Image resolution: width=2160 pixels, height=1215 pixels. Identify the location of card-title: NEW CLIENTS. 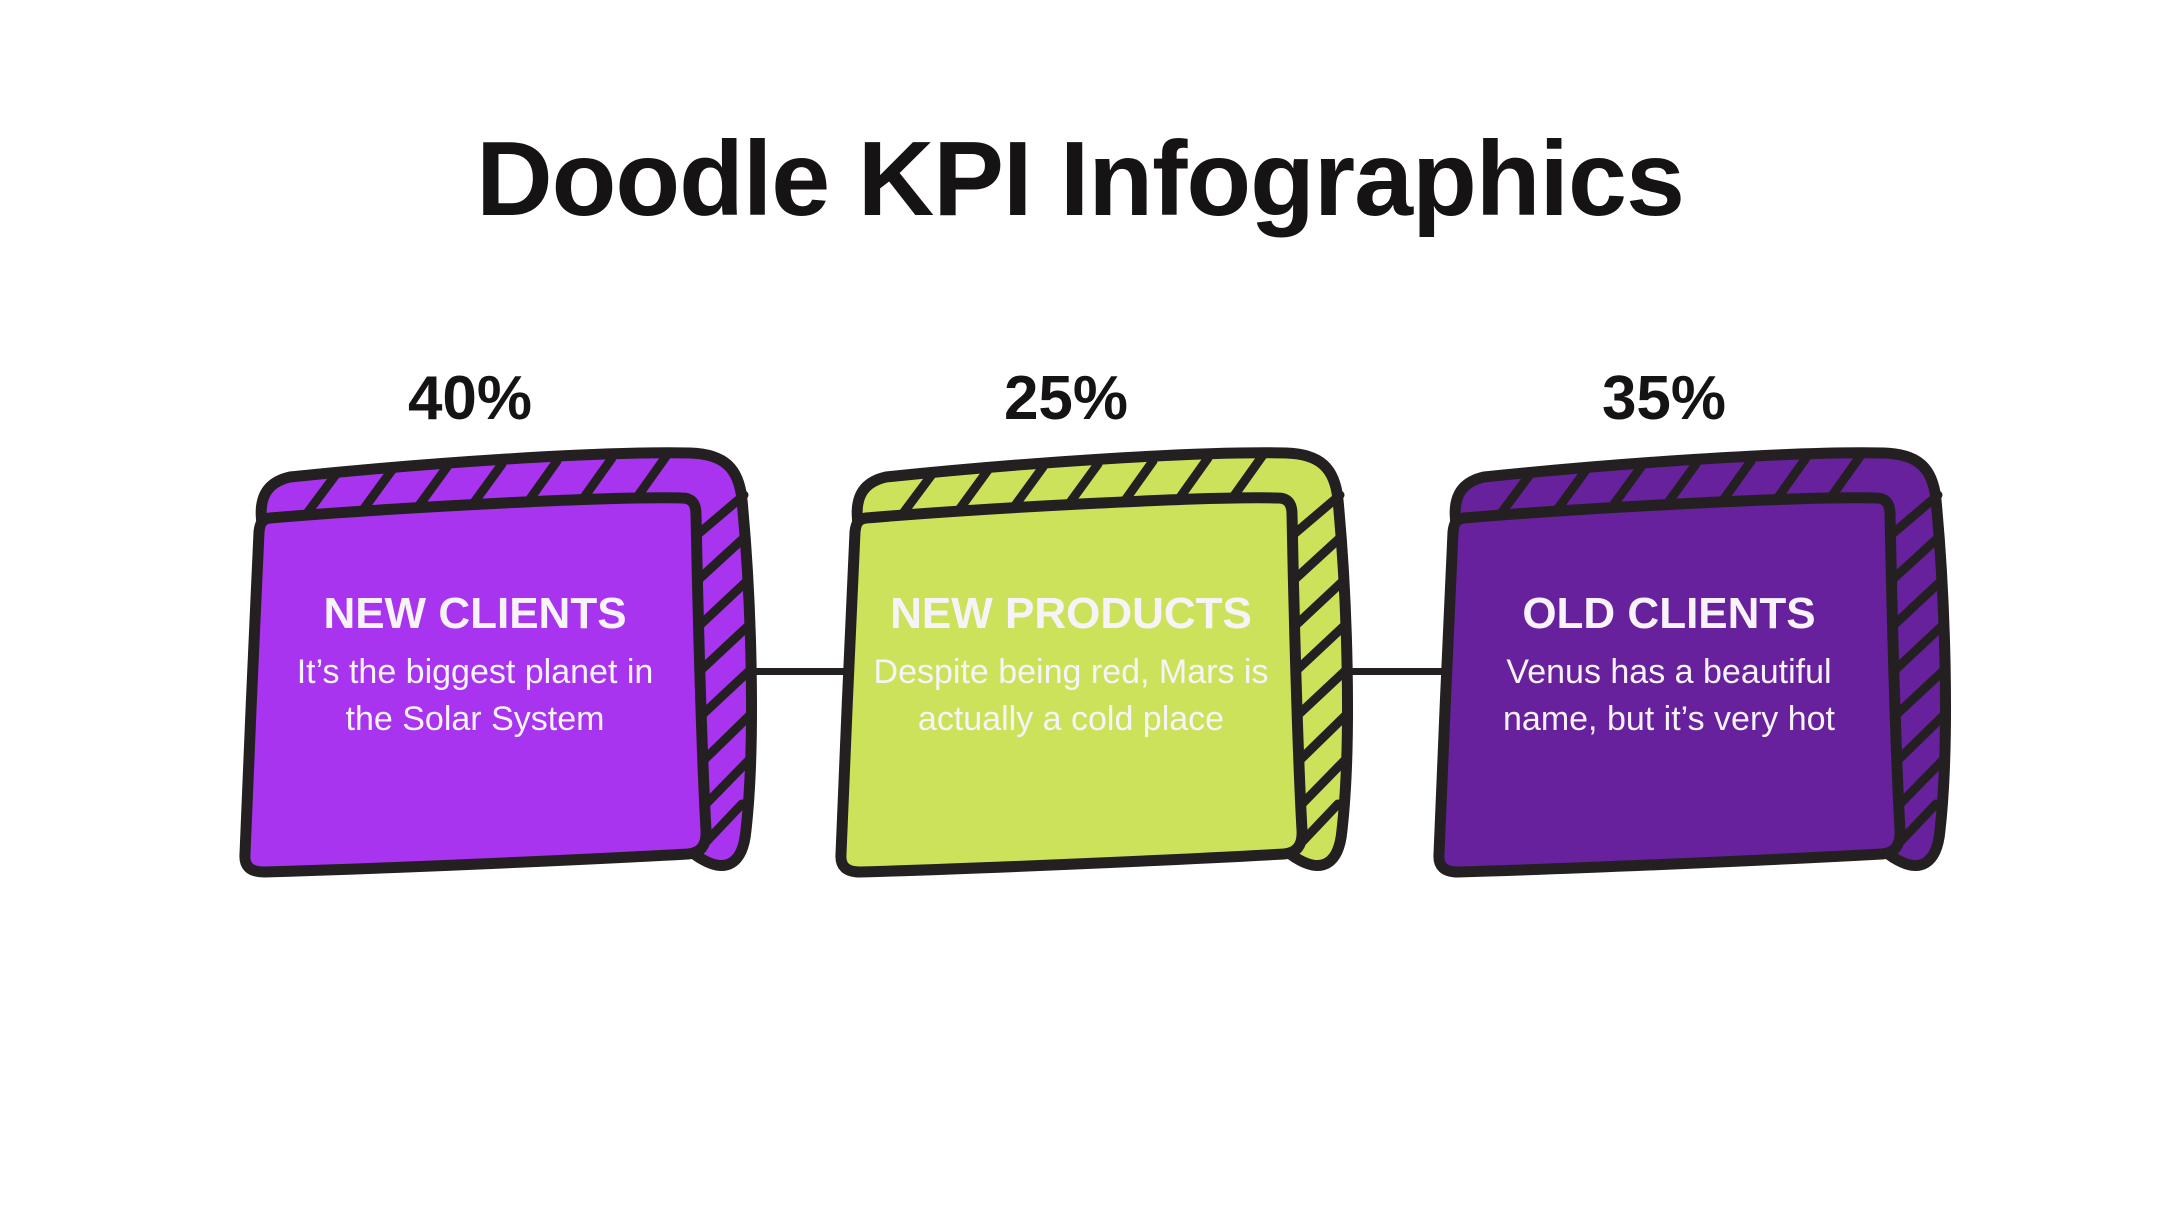
(475, 613).